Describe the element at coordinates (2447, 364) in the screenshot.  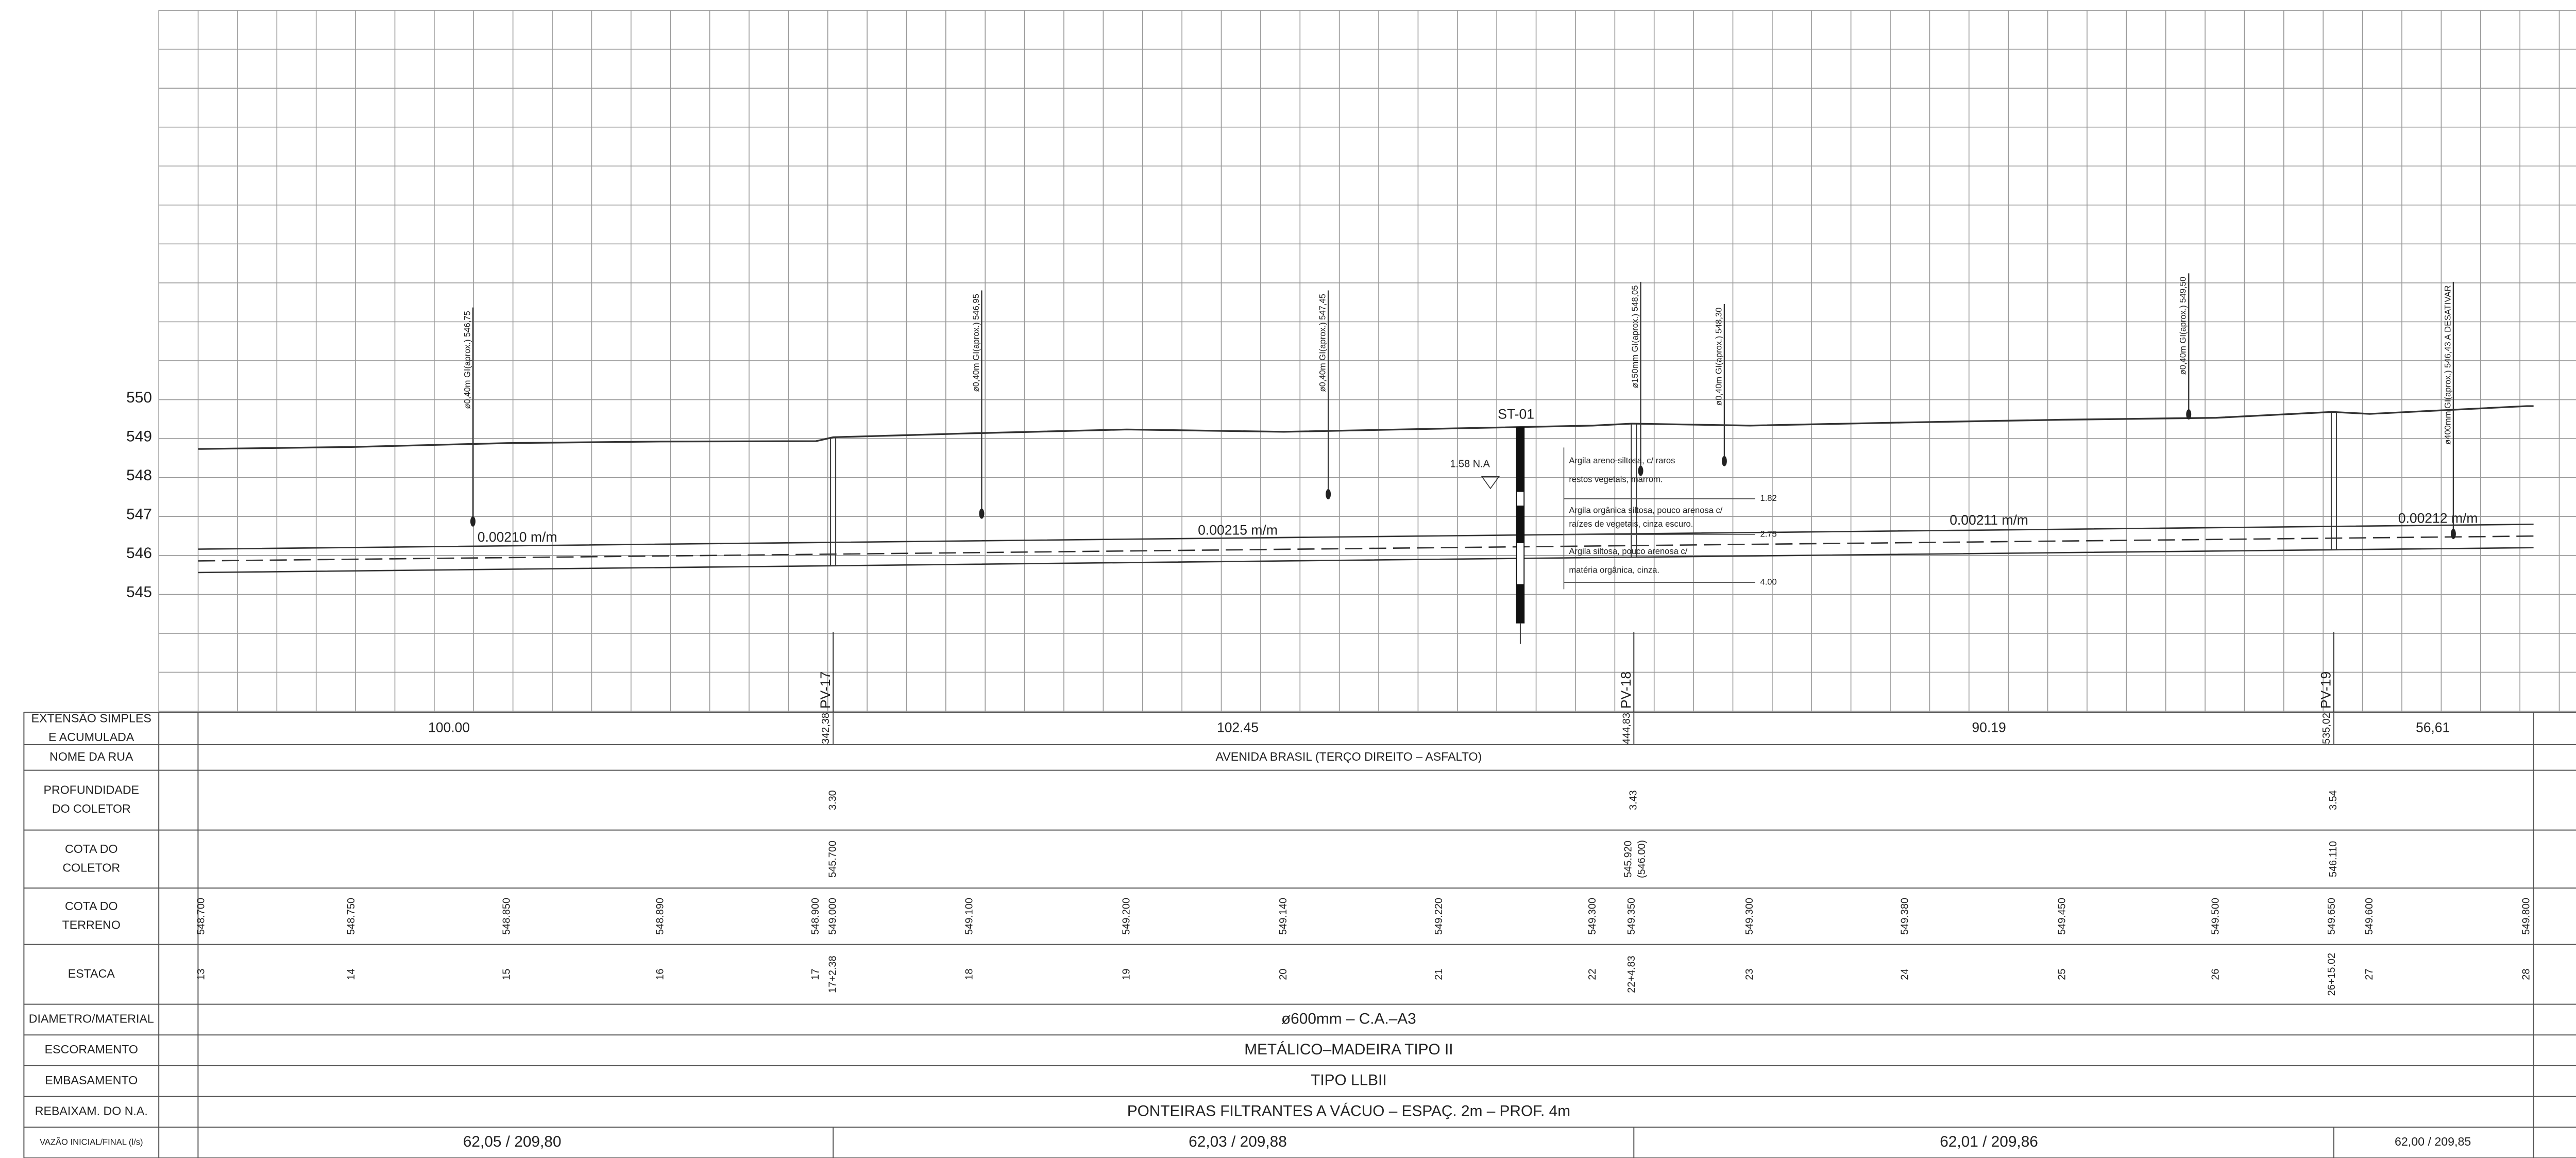
I see `interference-label: ø400mm GI(aprox.) 546,43 A DESATIVAR` at that location.